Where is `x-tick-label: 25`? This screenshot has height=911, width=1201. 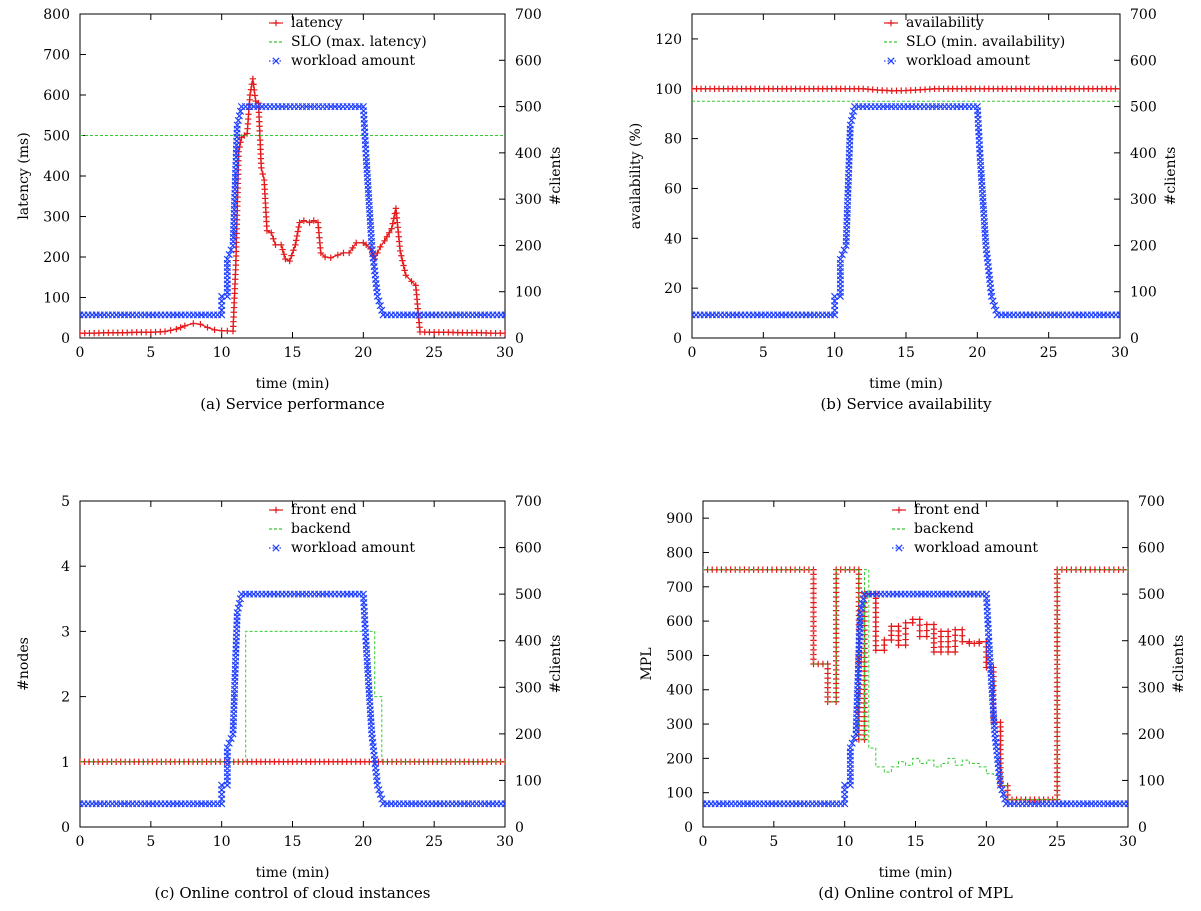 x-tick-label: 25 is located at coordinates (1057, 842).